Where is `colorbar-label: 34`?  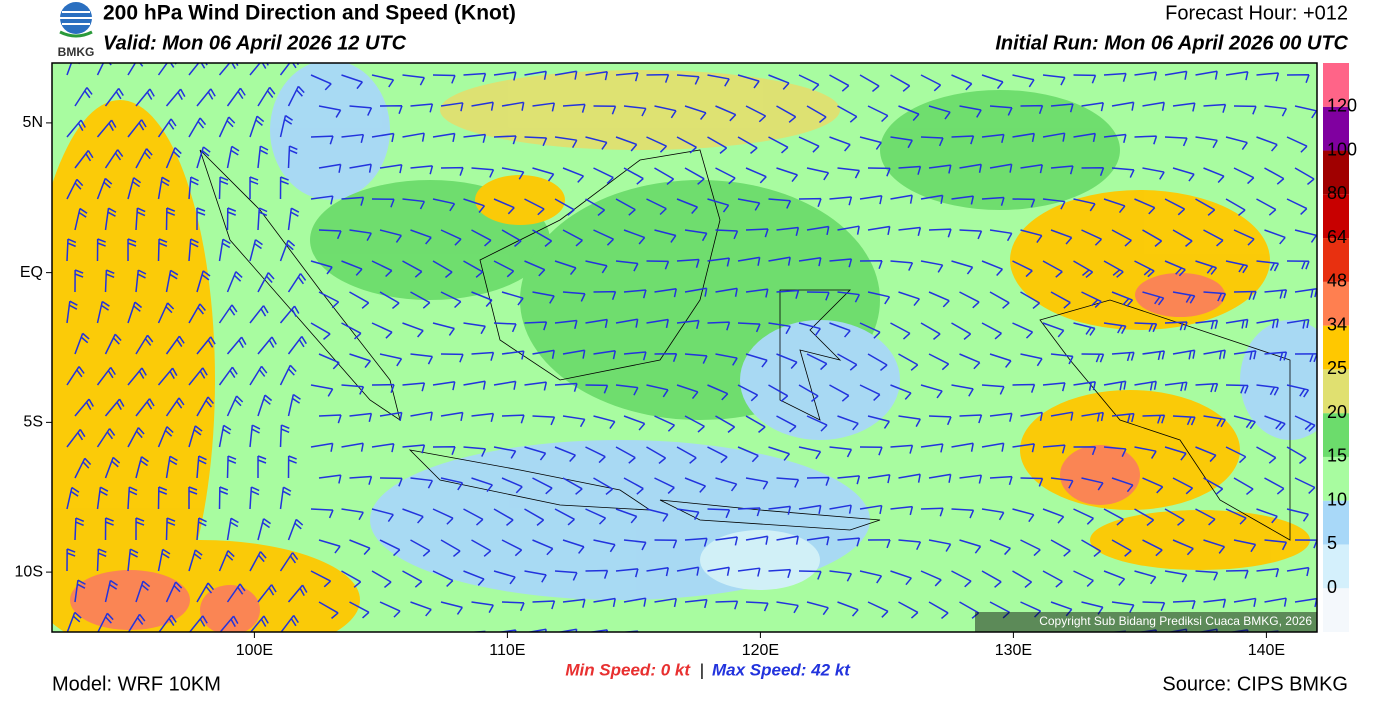
colorbar-label: 34 is located at coordinates (1337, 324).